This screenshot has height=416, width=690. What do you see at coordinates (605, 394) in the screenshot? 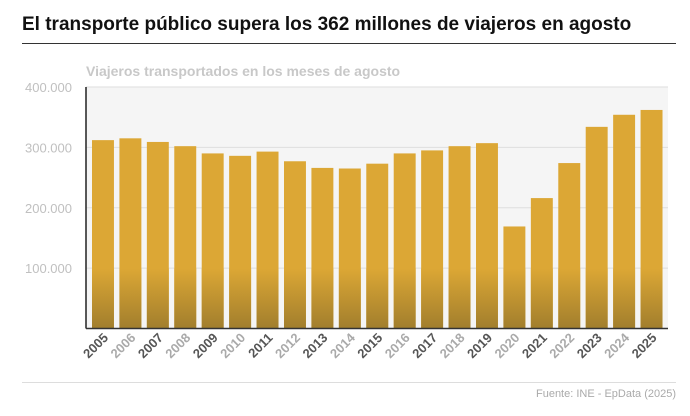
I see `source-note: Fuente: INE - EpData (2025)` at bounding box center [605, 394].